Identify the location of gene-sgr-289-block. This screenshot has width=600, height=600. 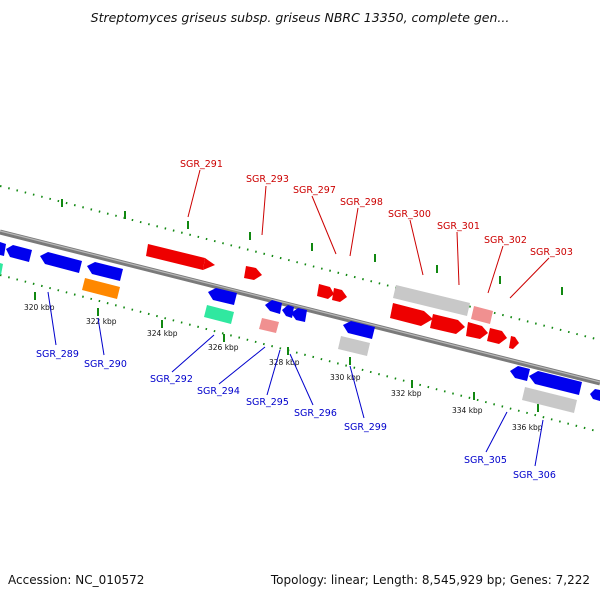
(19, 253).